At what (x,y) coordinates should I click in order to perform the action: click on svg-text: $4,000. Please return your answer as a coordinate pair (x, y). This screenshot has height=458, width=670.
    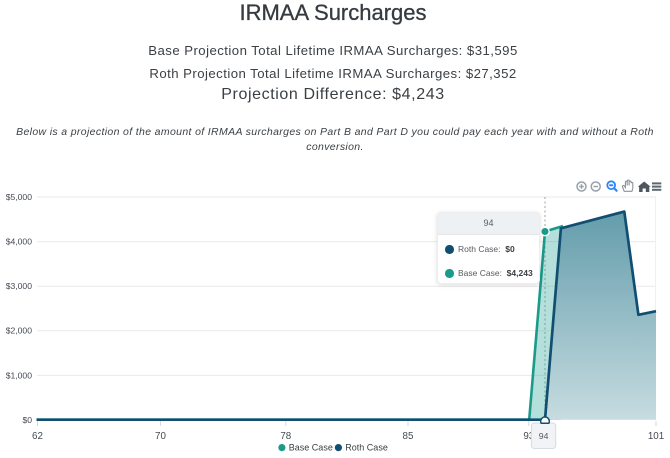
    Looking at the image, I should click on (19, 242).